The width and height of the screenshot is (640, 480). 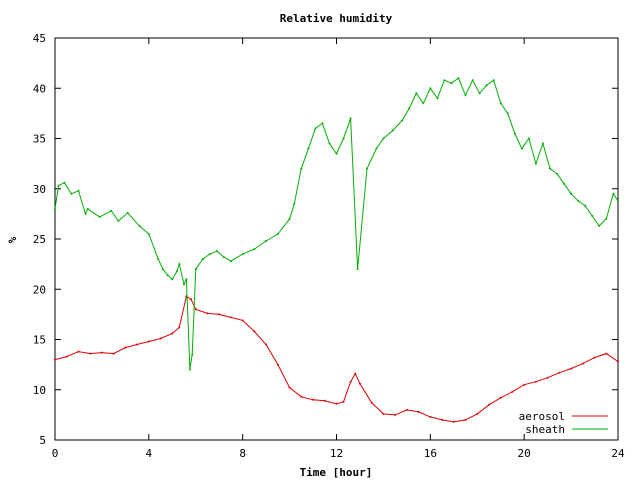 What do you see at coordinates (618, 453) in the screenshot?
I see `x-tick-label: 24` at bounding box center [618, 453].